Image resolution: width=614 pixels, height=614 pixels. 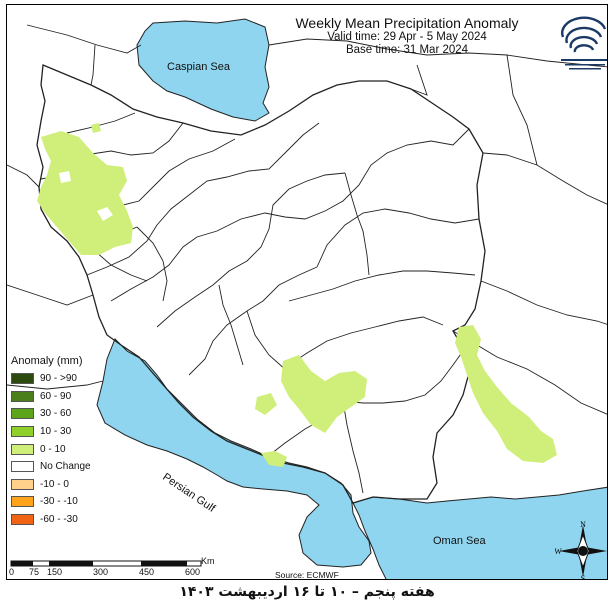 I want to click on legend-item: No Change, so click(x=66, y=467).